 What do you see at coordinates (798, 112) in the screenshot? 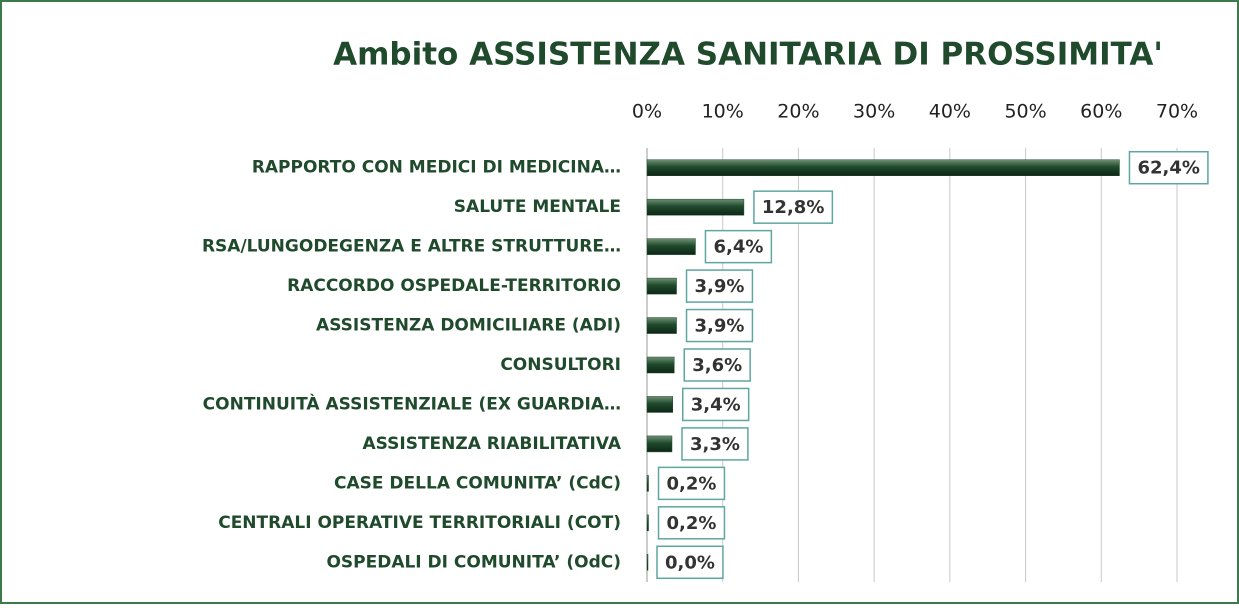
I see `x-tick-label: 20%` at bounding box center [798, 112].